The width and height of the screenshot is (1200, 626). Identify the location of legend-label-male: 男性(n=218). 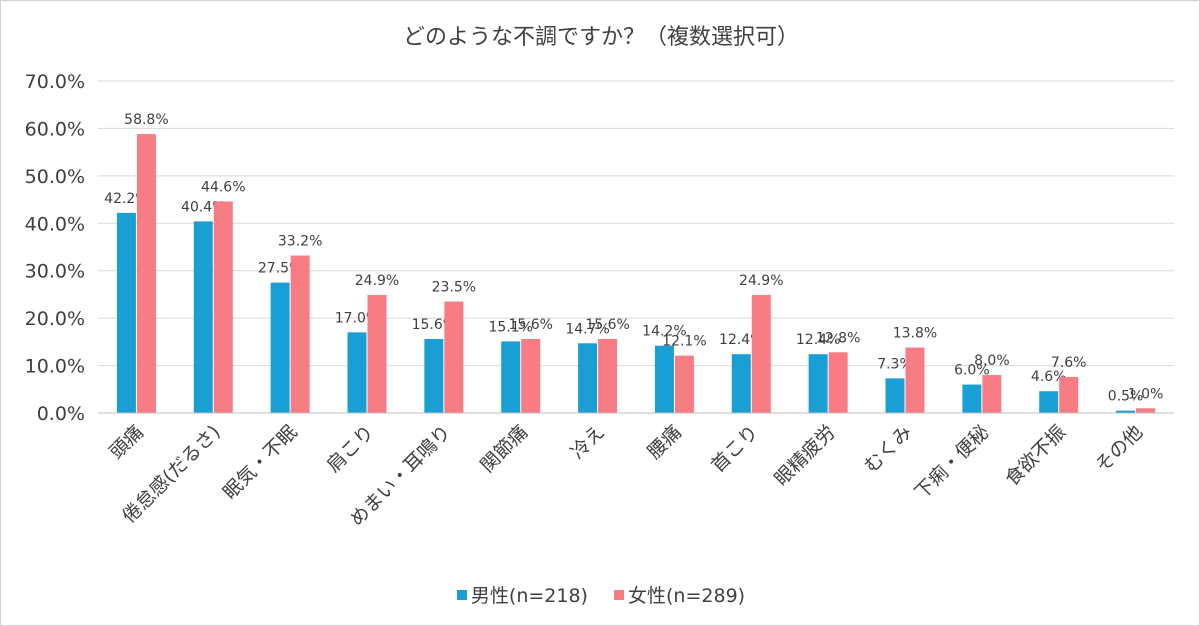
(529, 596).